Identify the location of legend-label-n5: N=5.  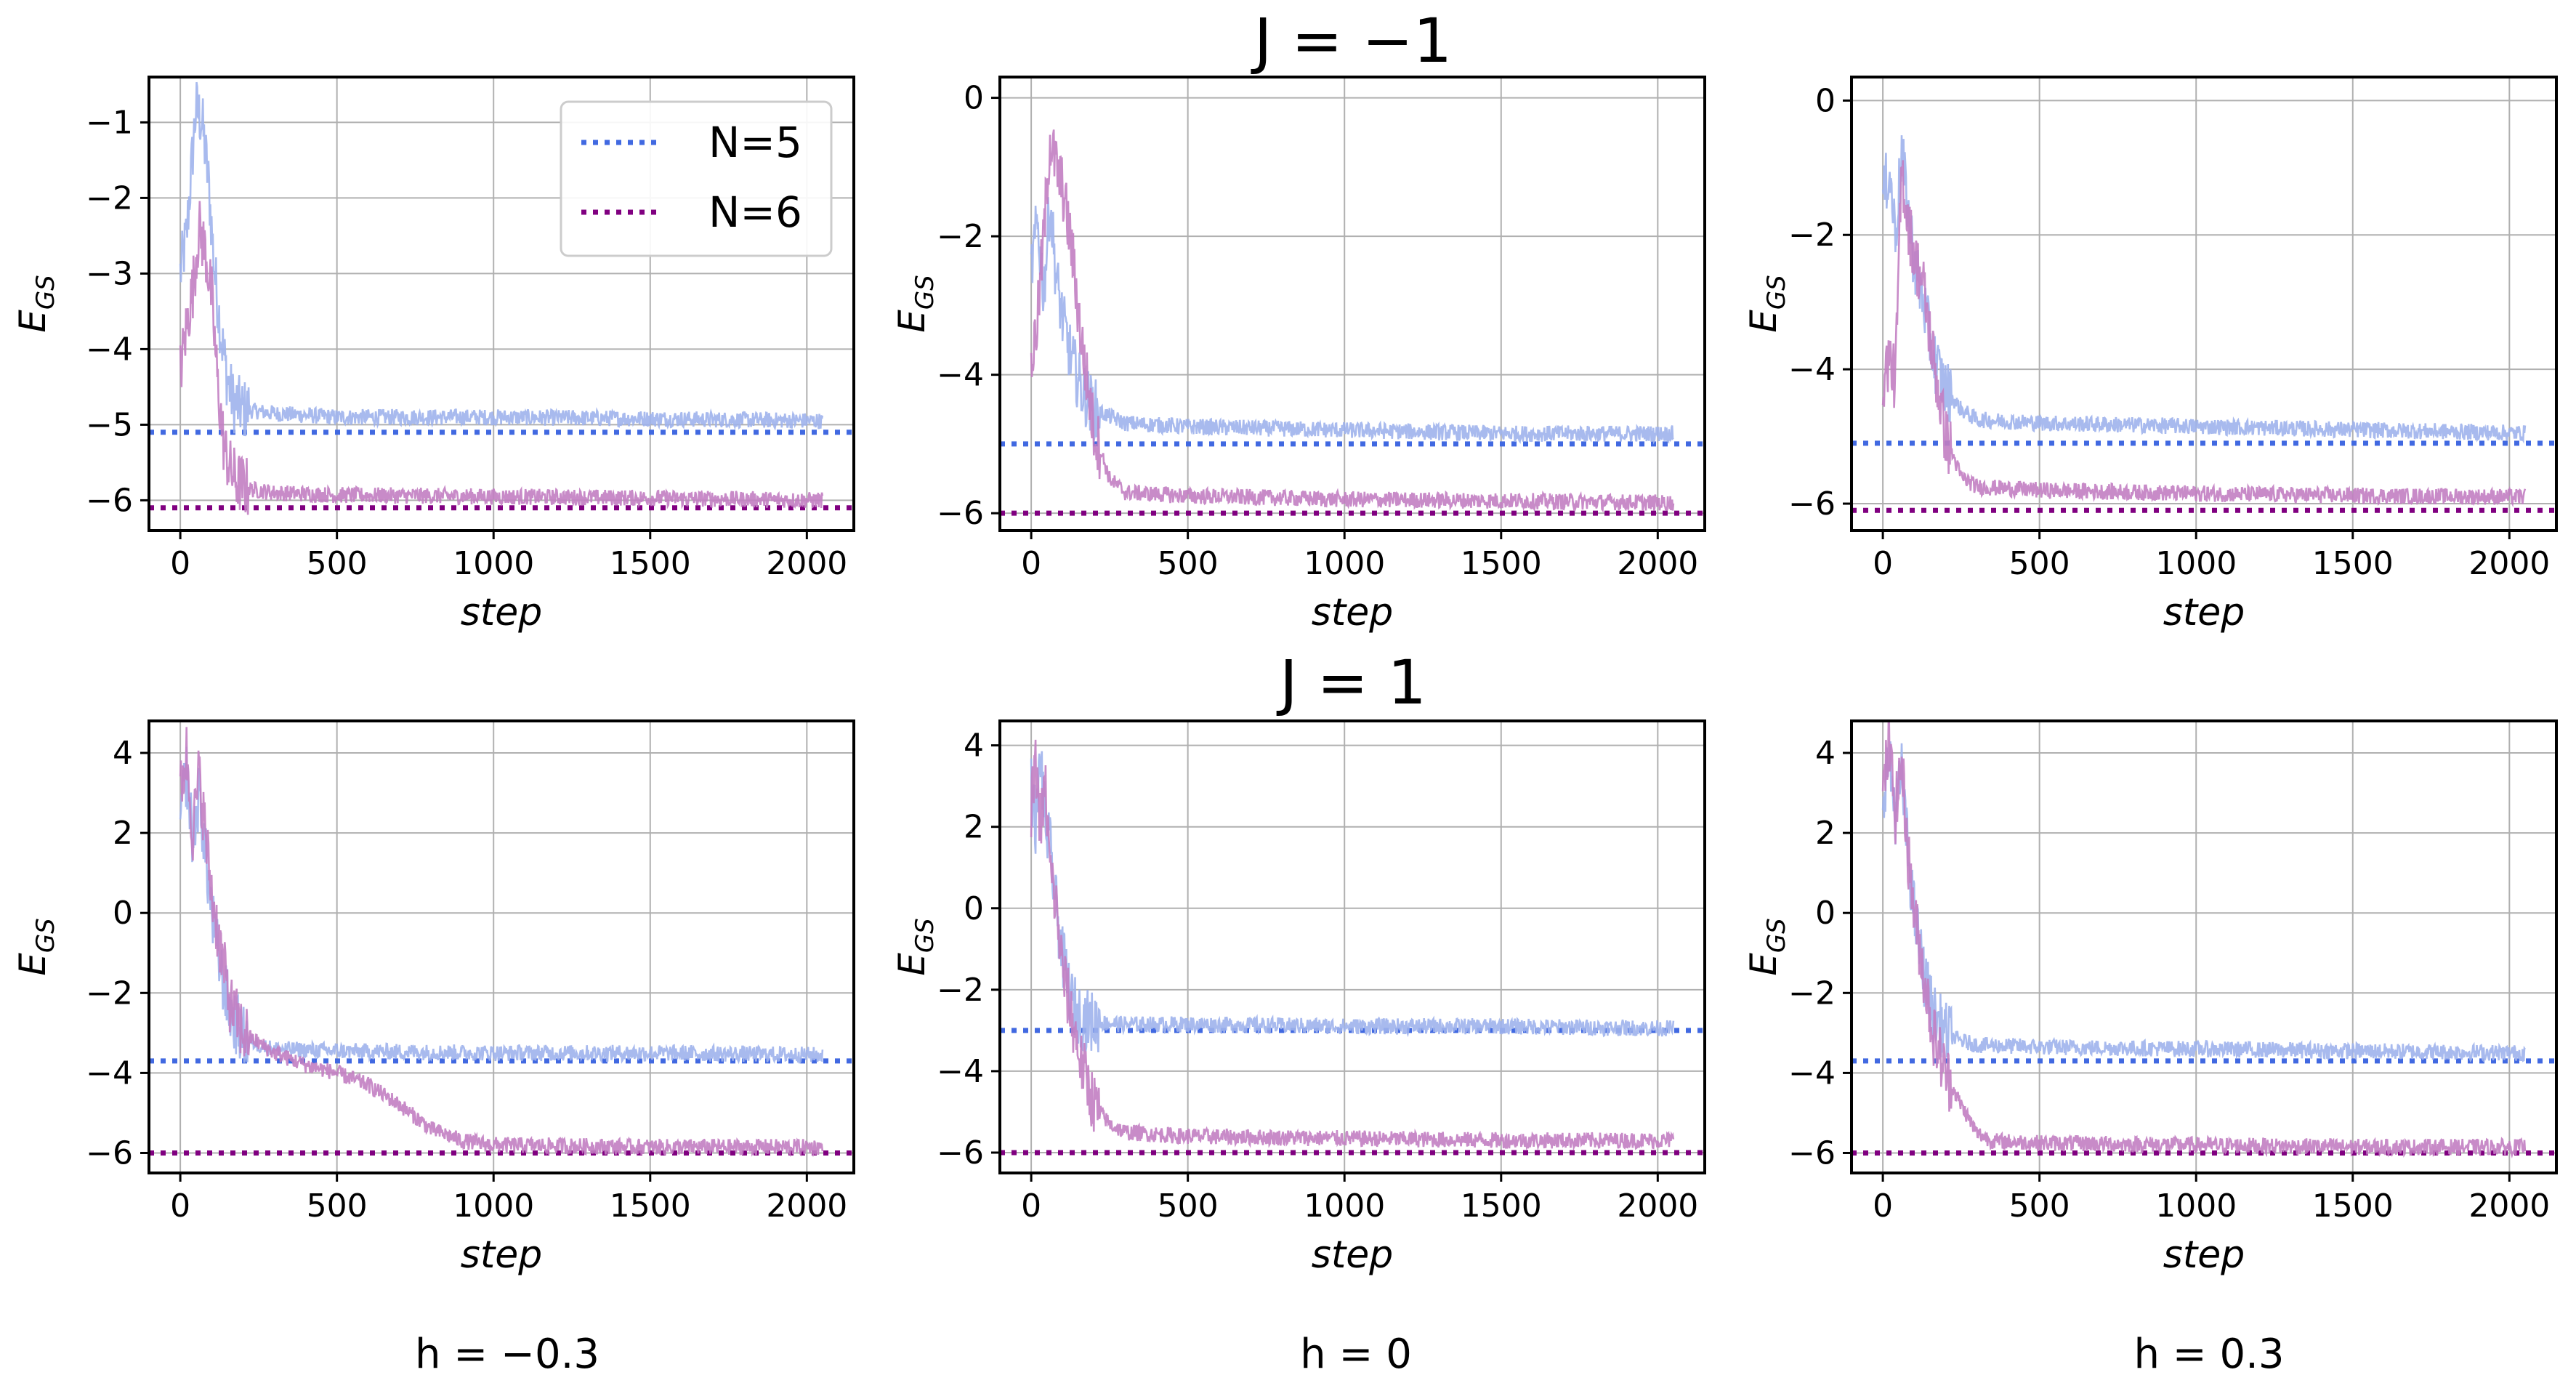
(755, 142).